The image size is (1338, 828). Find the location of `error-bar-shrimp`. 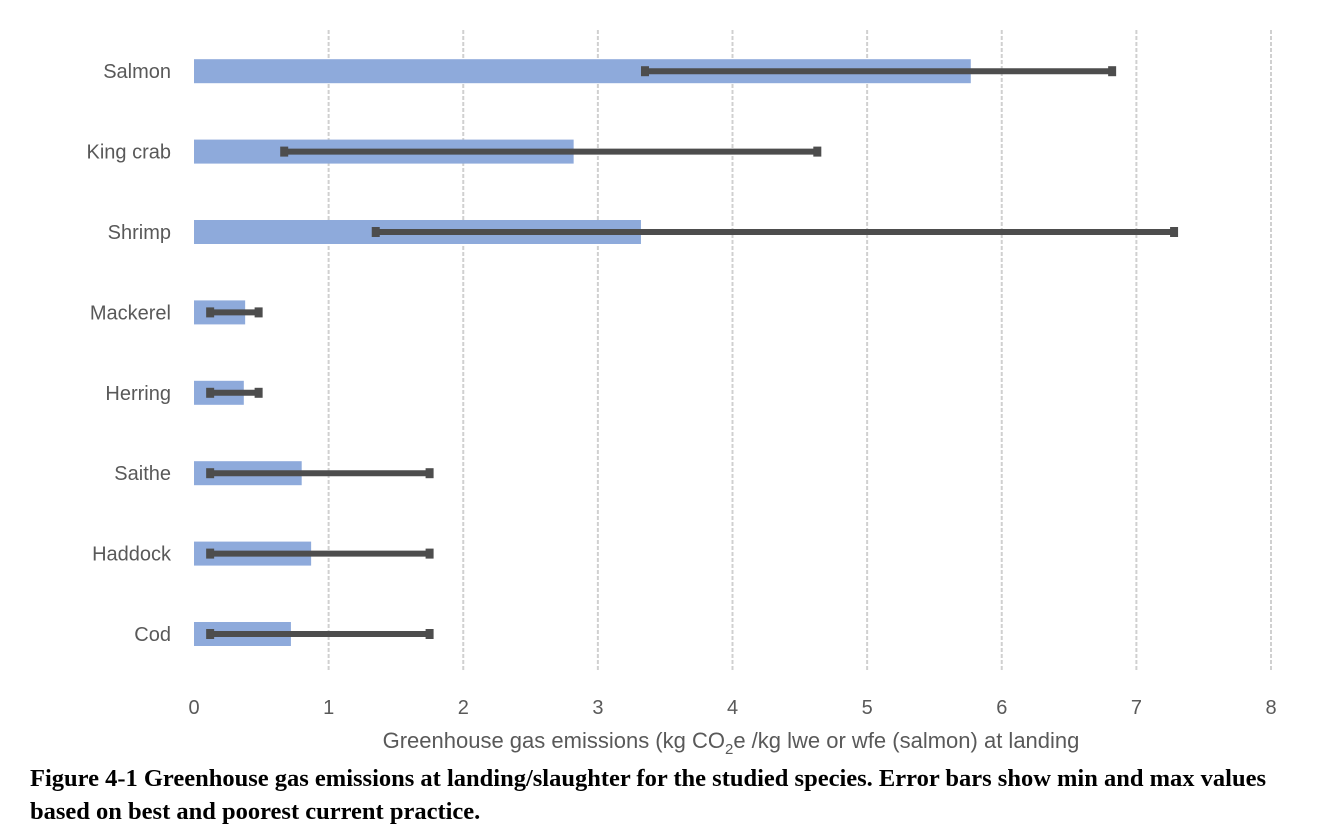

error-bar-shrimp is located at coordinates (775, 232).